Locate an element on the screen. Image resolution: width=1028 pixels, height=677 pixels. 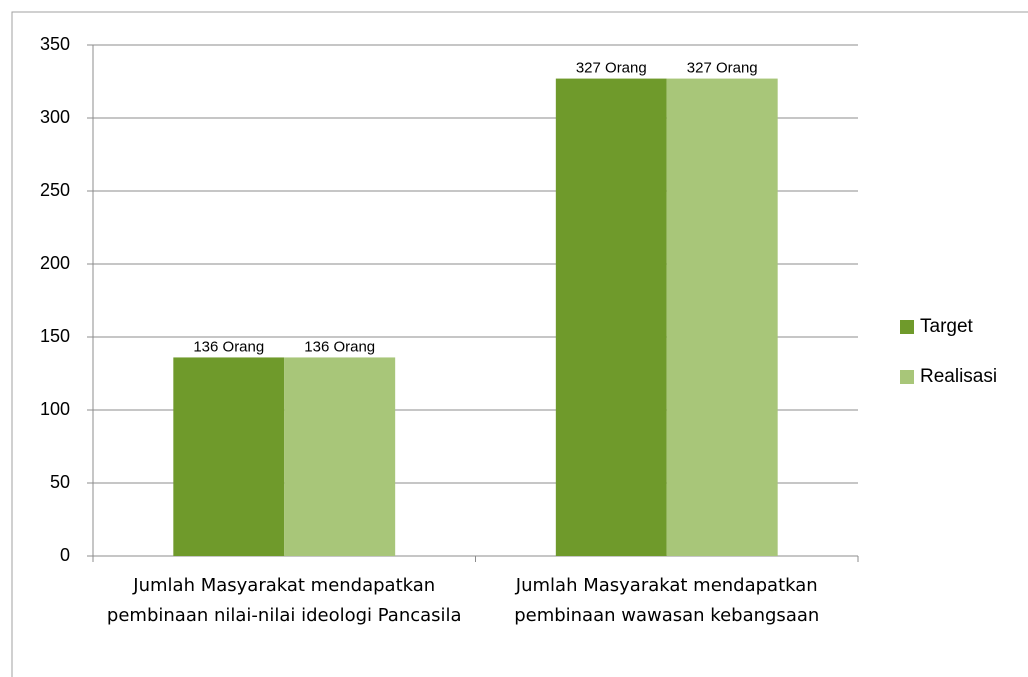
y-tick-label: 100 is located at coordinates (55, 409).